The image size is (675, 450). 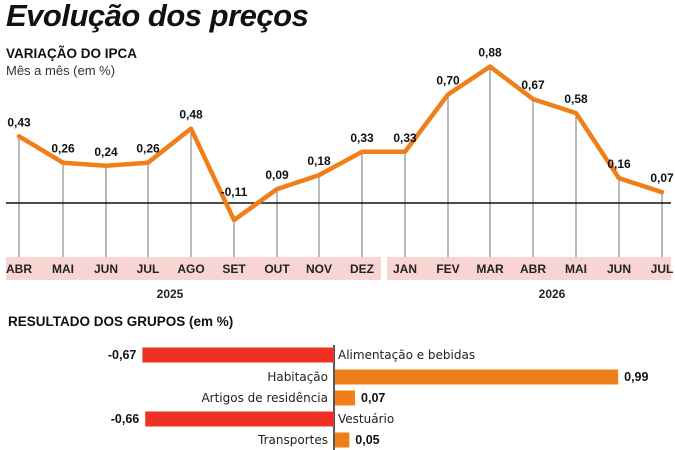 I want to click on month-band-2025, so click(x=193, y=268).